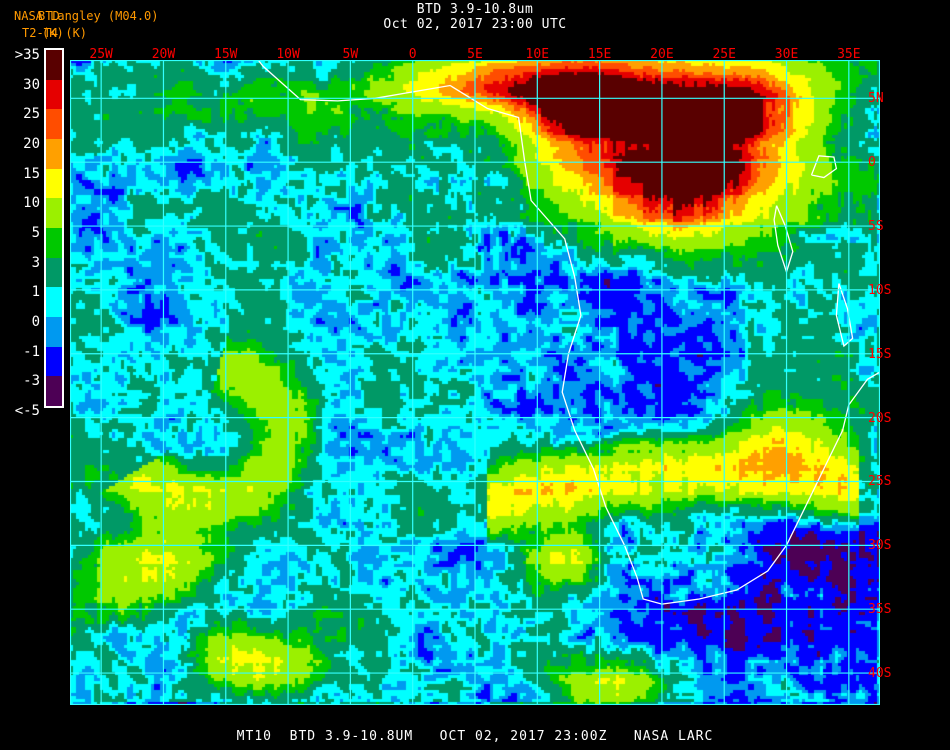  What do you see at coordinates (35, 292) in the screenshot?
I see `colorbar-tick-label: 1` at bounding box center [35, 292].